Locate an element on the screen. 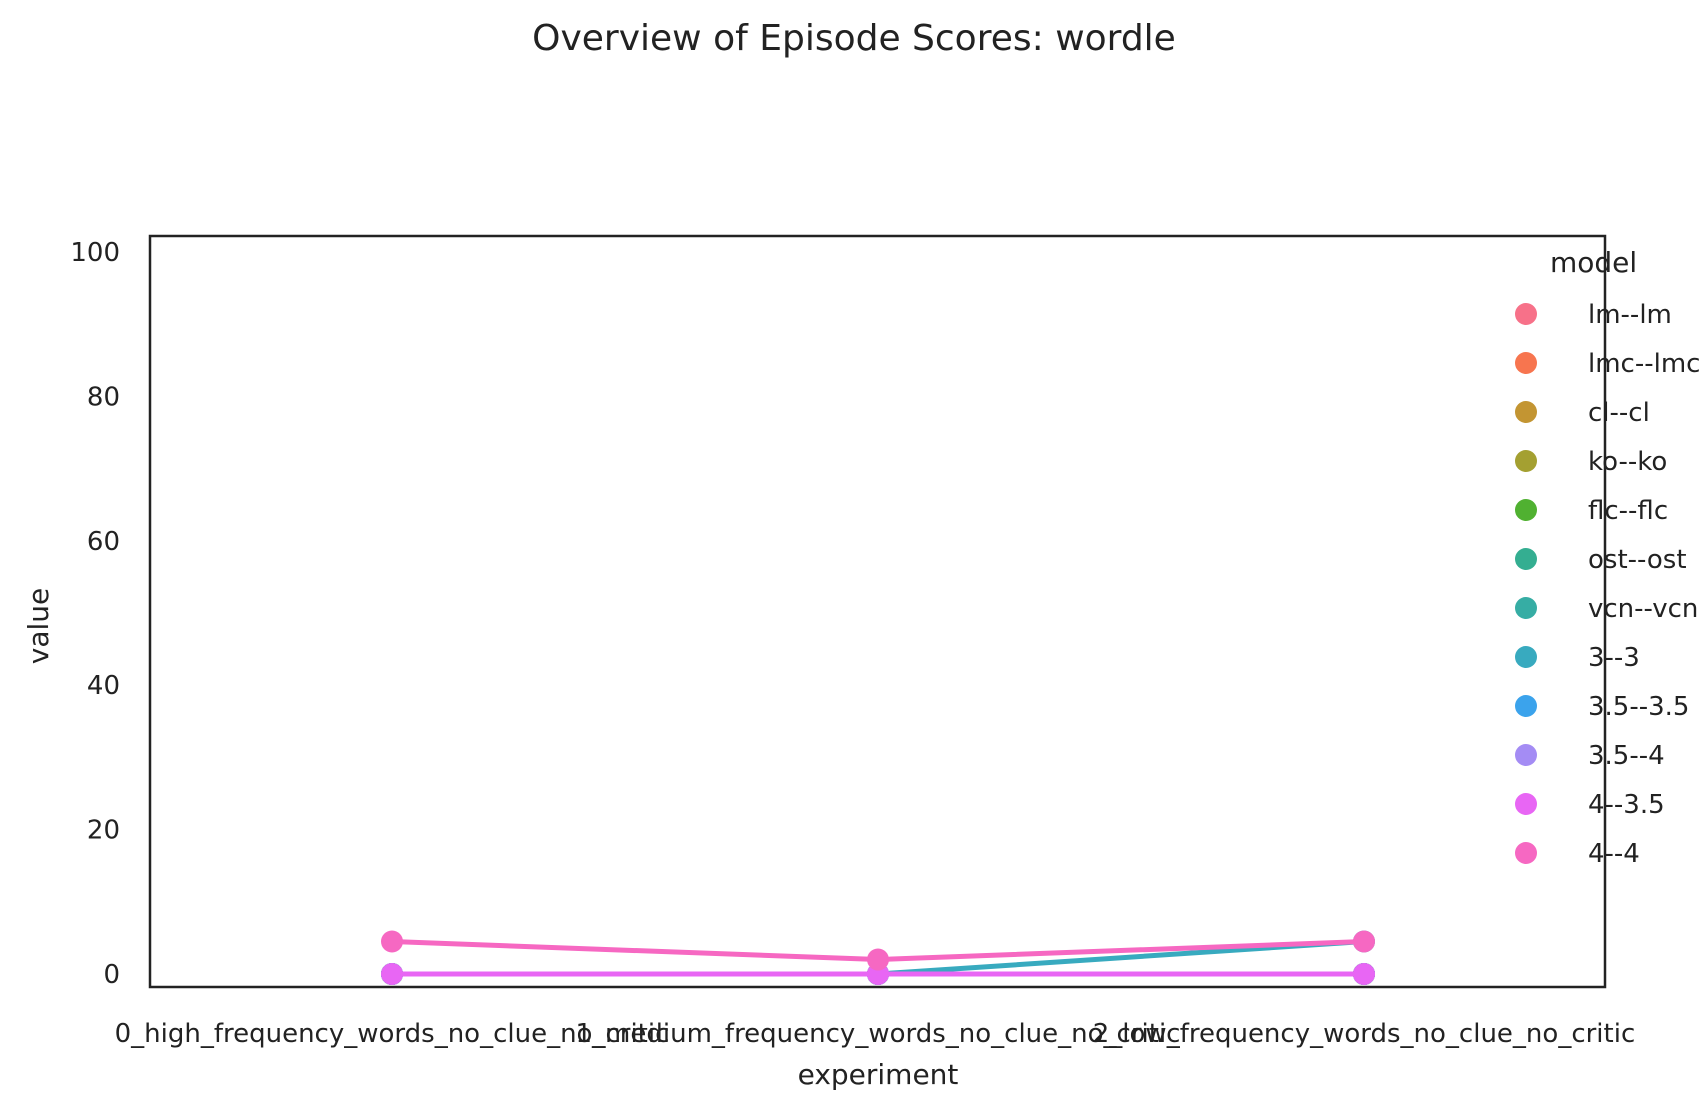  series-layer is located at coordinates (878, 957).